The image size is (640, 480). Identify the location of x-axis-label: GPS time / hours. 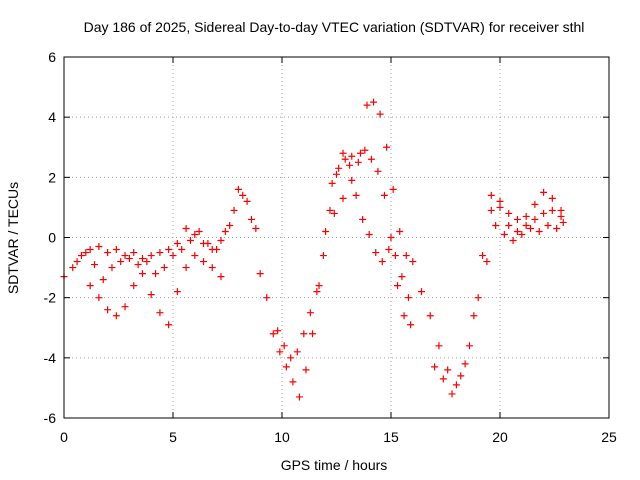
(334, 465).